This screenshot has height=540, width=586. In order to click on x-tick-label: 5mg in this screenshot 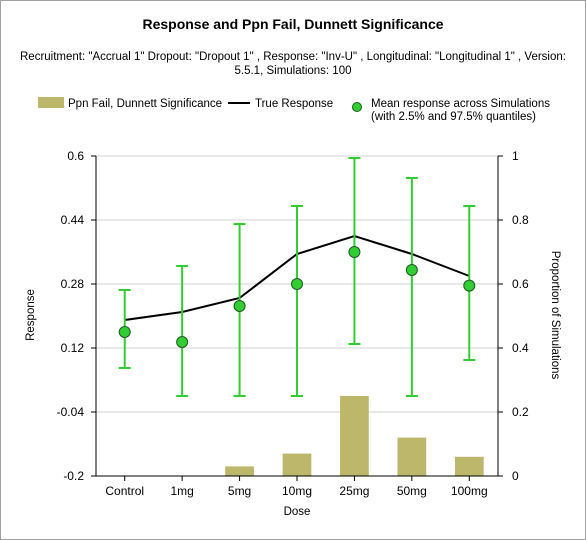, I will do `click(239, 491)`.